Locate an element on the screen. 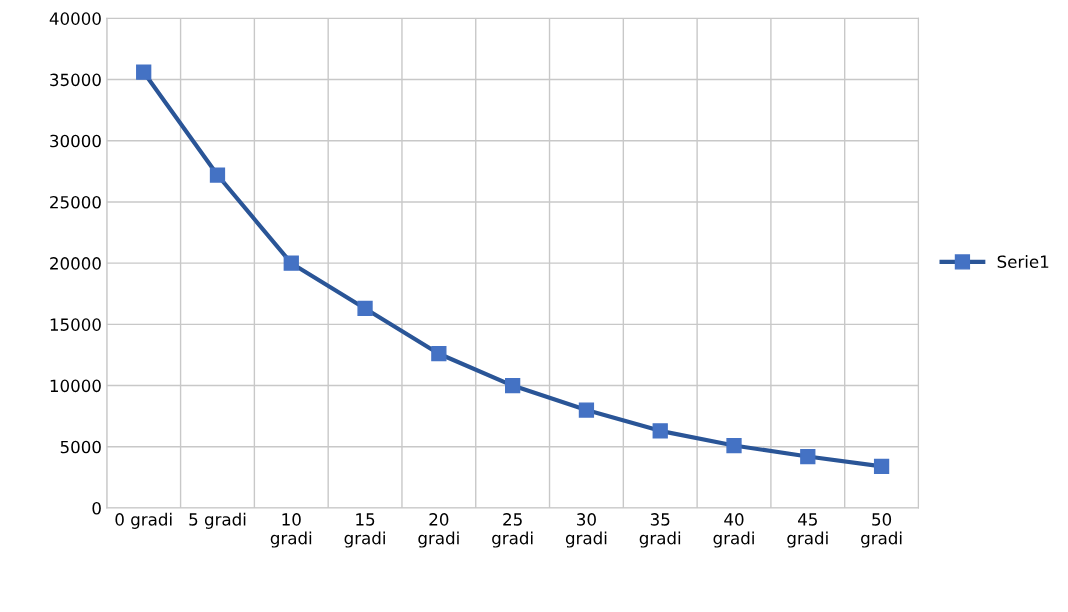 Image resolution: width=1068 pixels, height=612 pixels. x-tick-label: 0 gradi is located at coordinates (143, 520).